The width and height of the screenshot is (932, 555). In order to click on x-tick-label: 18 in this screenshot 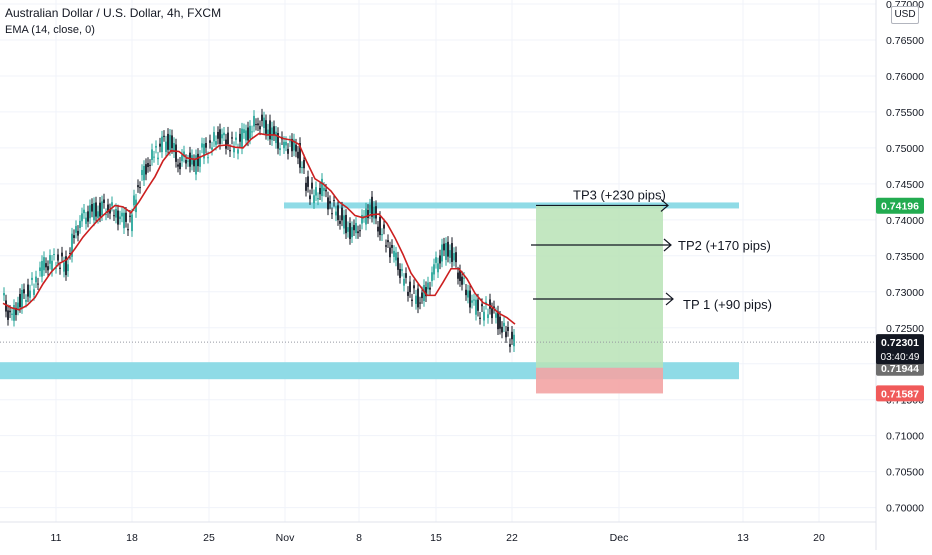, I will do `click(132, 538)`.